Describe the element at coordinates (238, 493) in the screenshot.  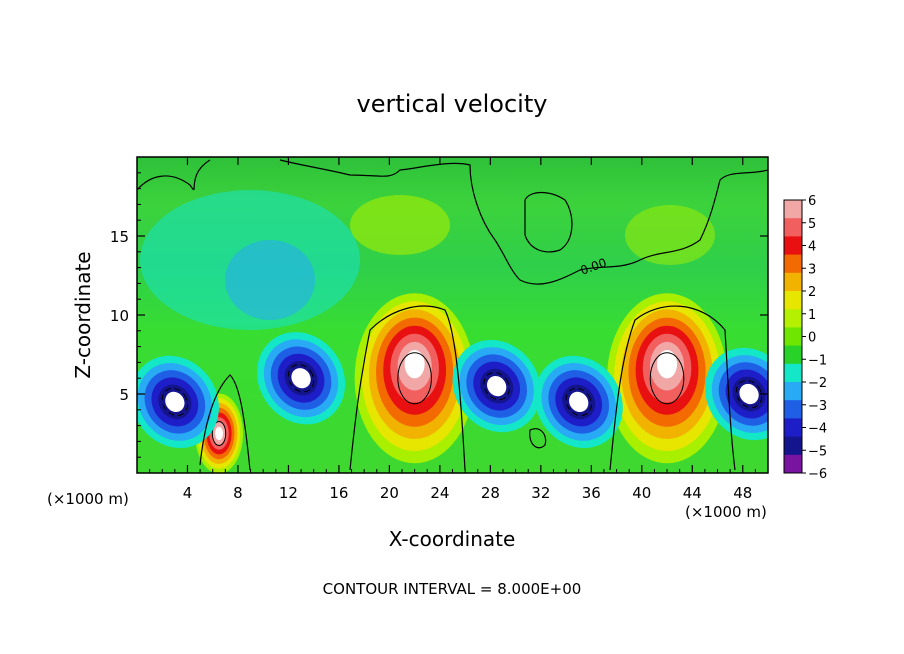
I see `x-tick-label: 8` at that location.